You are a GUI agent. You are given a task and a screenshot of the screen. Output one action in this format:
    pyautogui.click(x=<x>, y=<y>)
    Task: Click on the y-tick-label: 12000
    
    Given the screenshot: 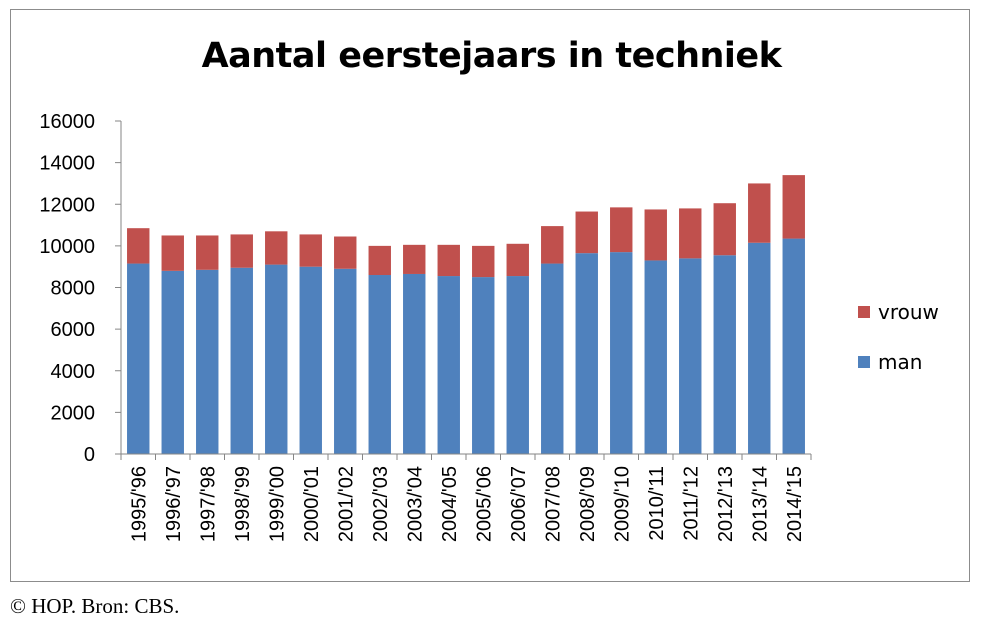 What is the action you would take?
    pyautogui.click(x=67, y=205)
    